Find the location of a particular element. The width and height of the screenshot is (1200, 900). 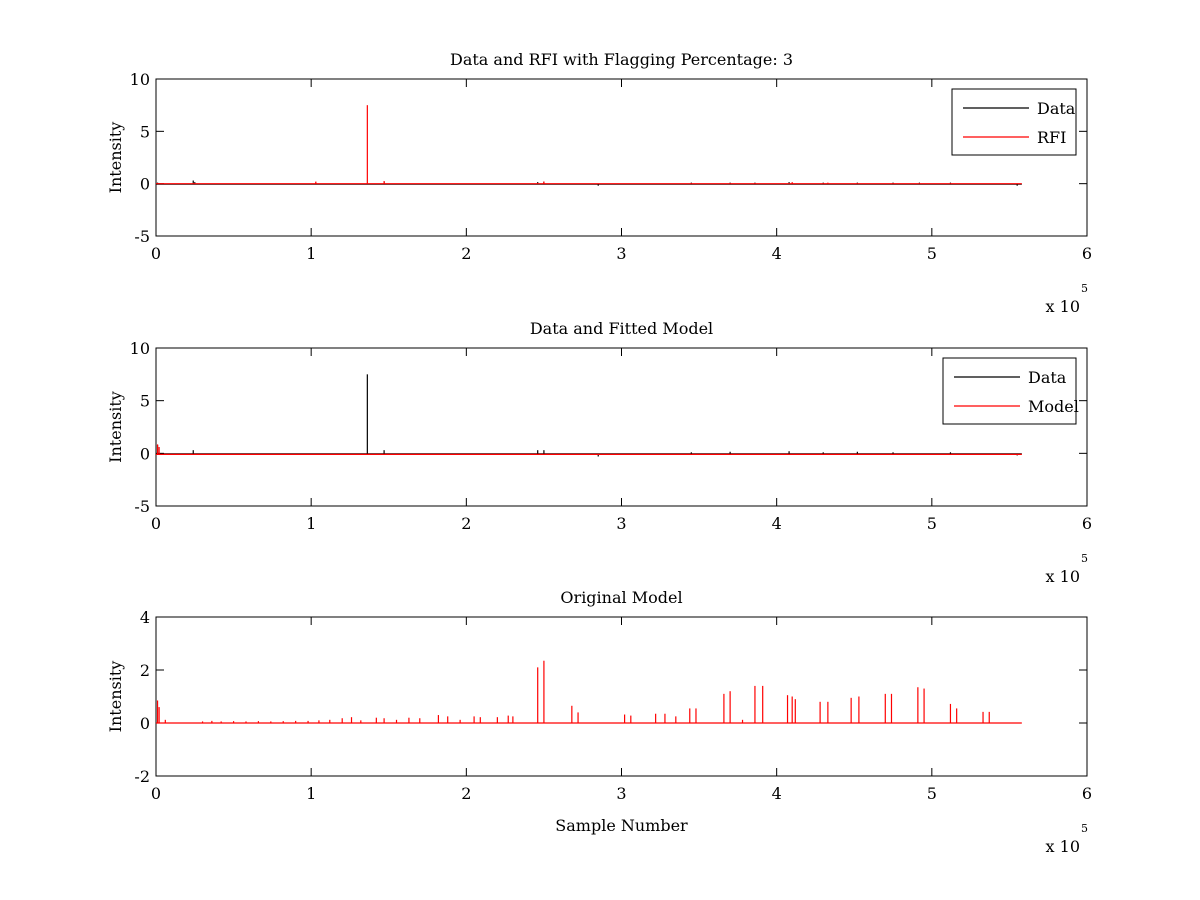

y-tick-label: 2 is located at coordinates (145, 670).